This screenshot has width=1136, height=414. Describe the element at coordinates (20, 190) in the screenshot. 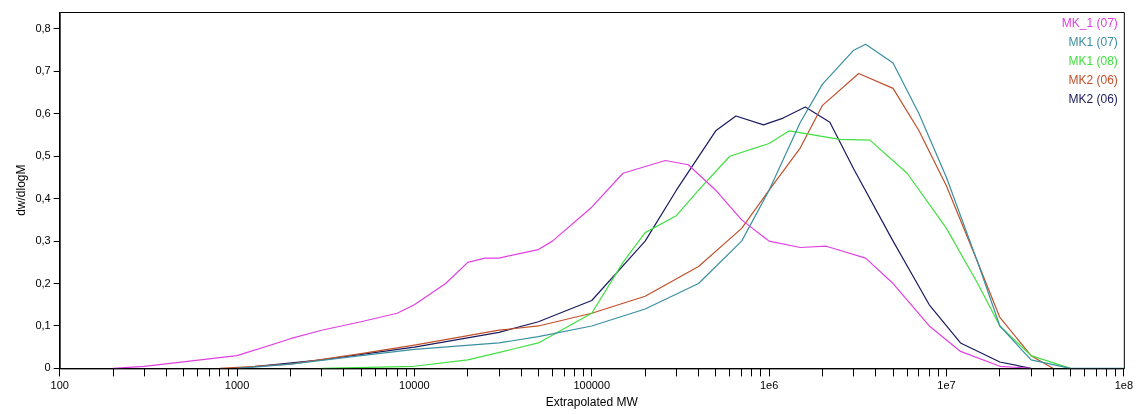

I see `y-axis-title: dw/dlogM` at that location.